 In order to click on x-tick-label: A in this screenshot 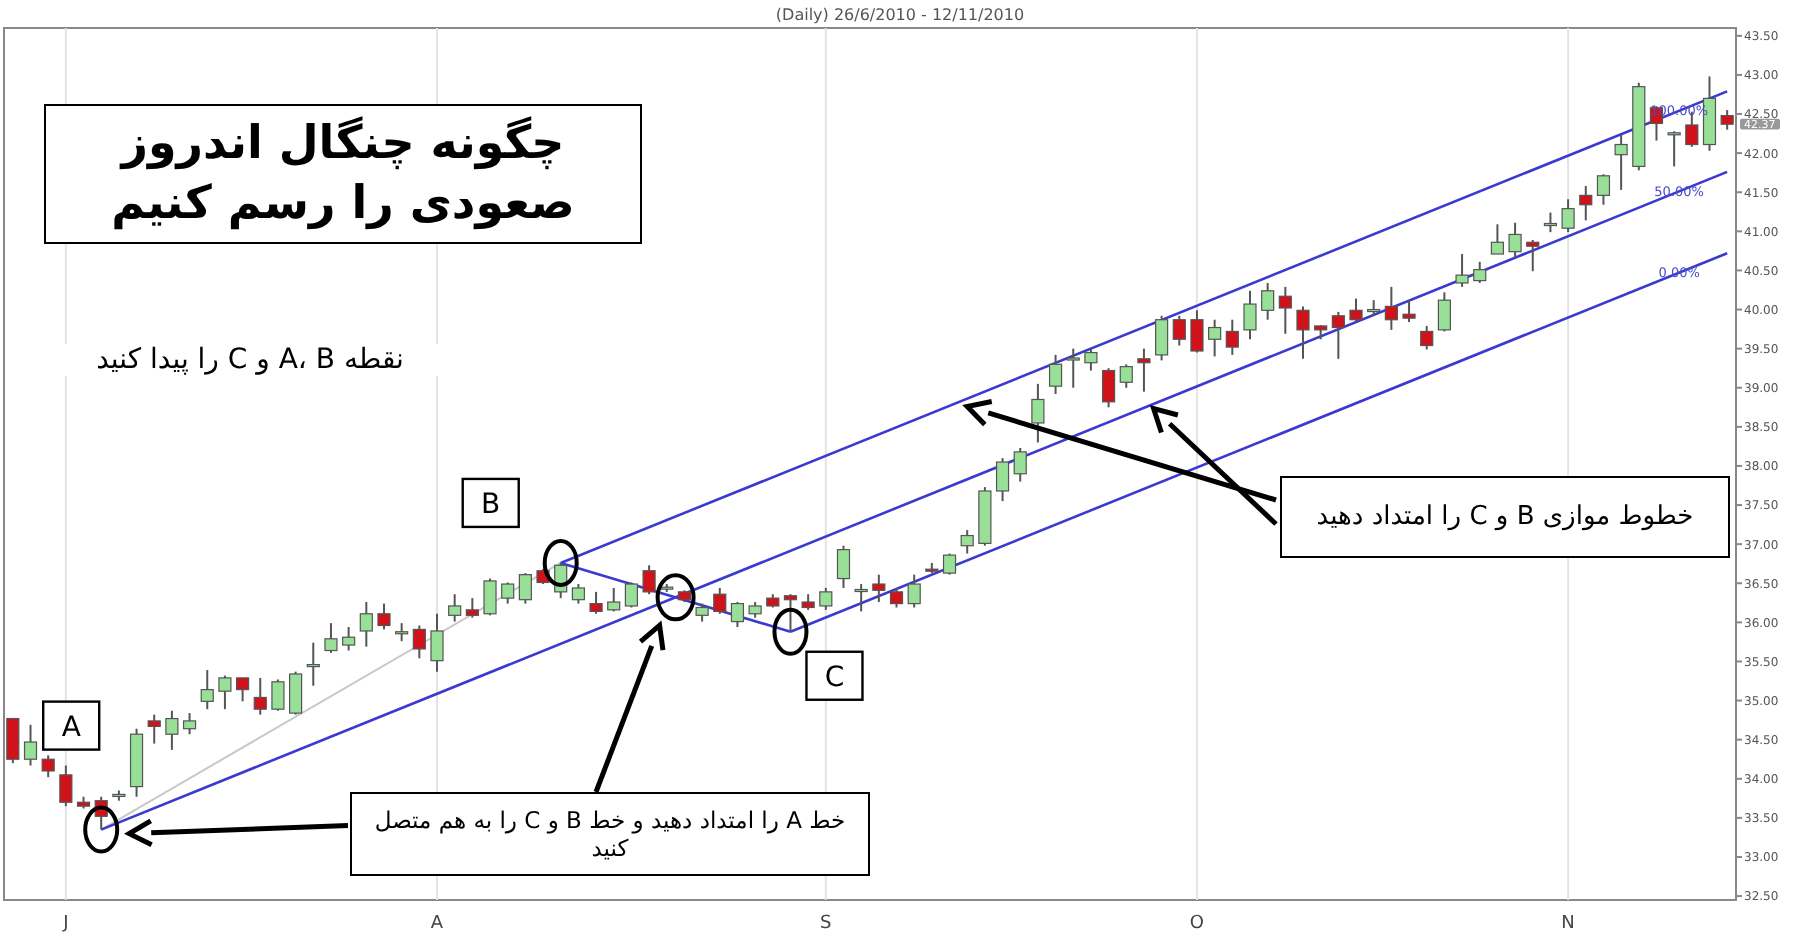, I will do `click(437, 924)`.